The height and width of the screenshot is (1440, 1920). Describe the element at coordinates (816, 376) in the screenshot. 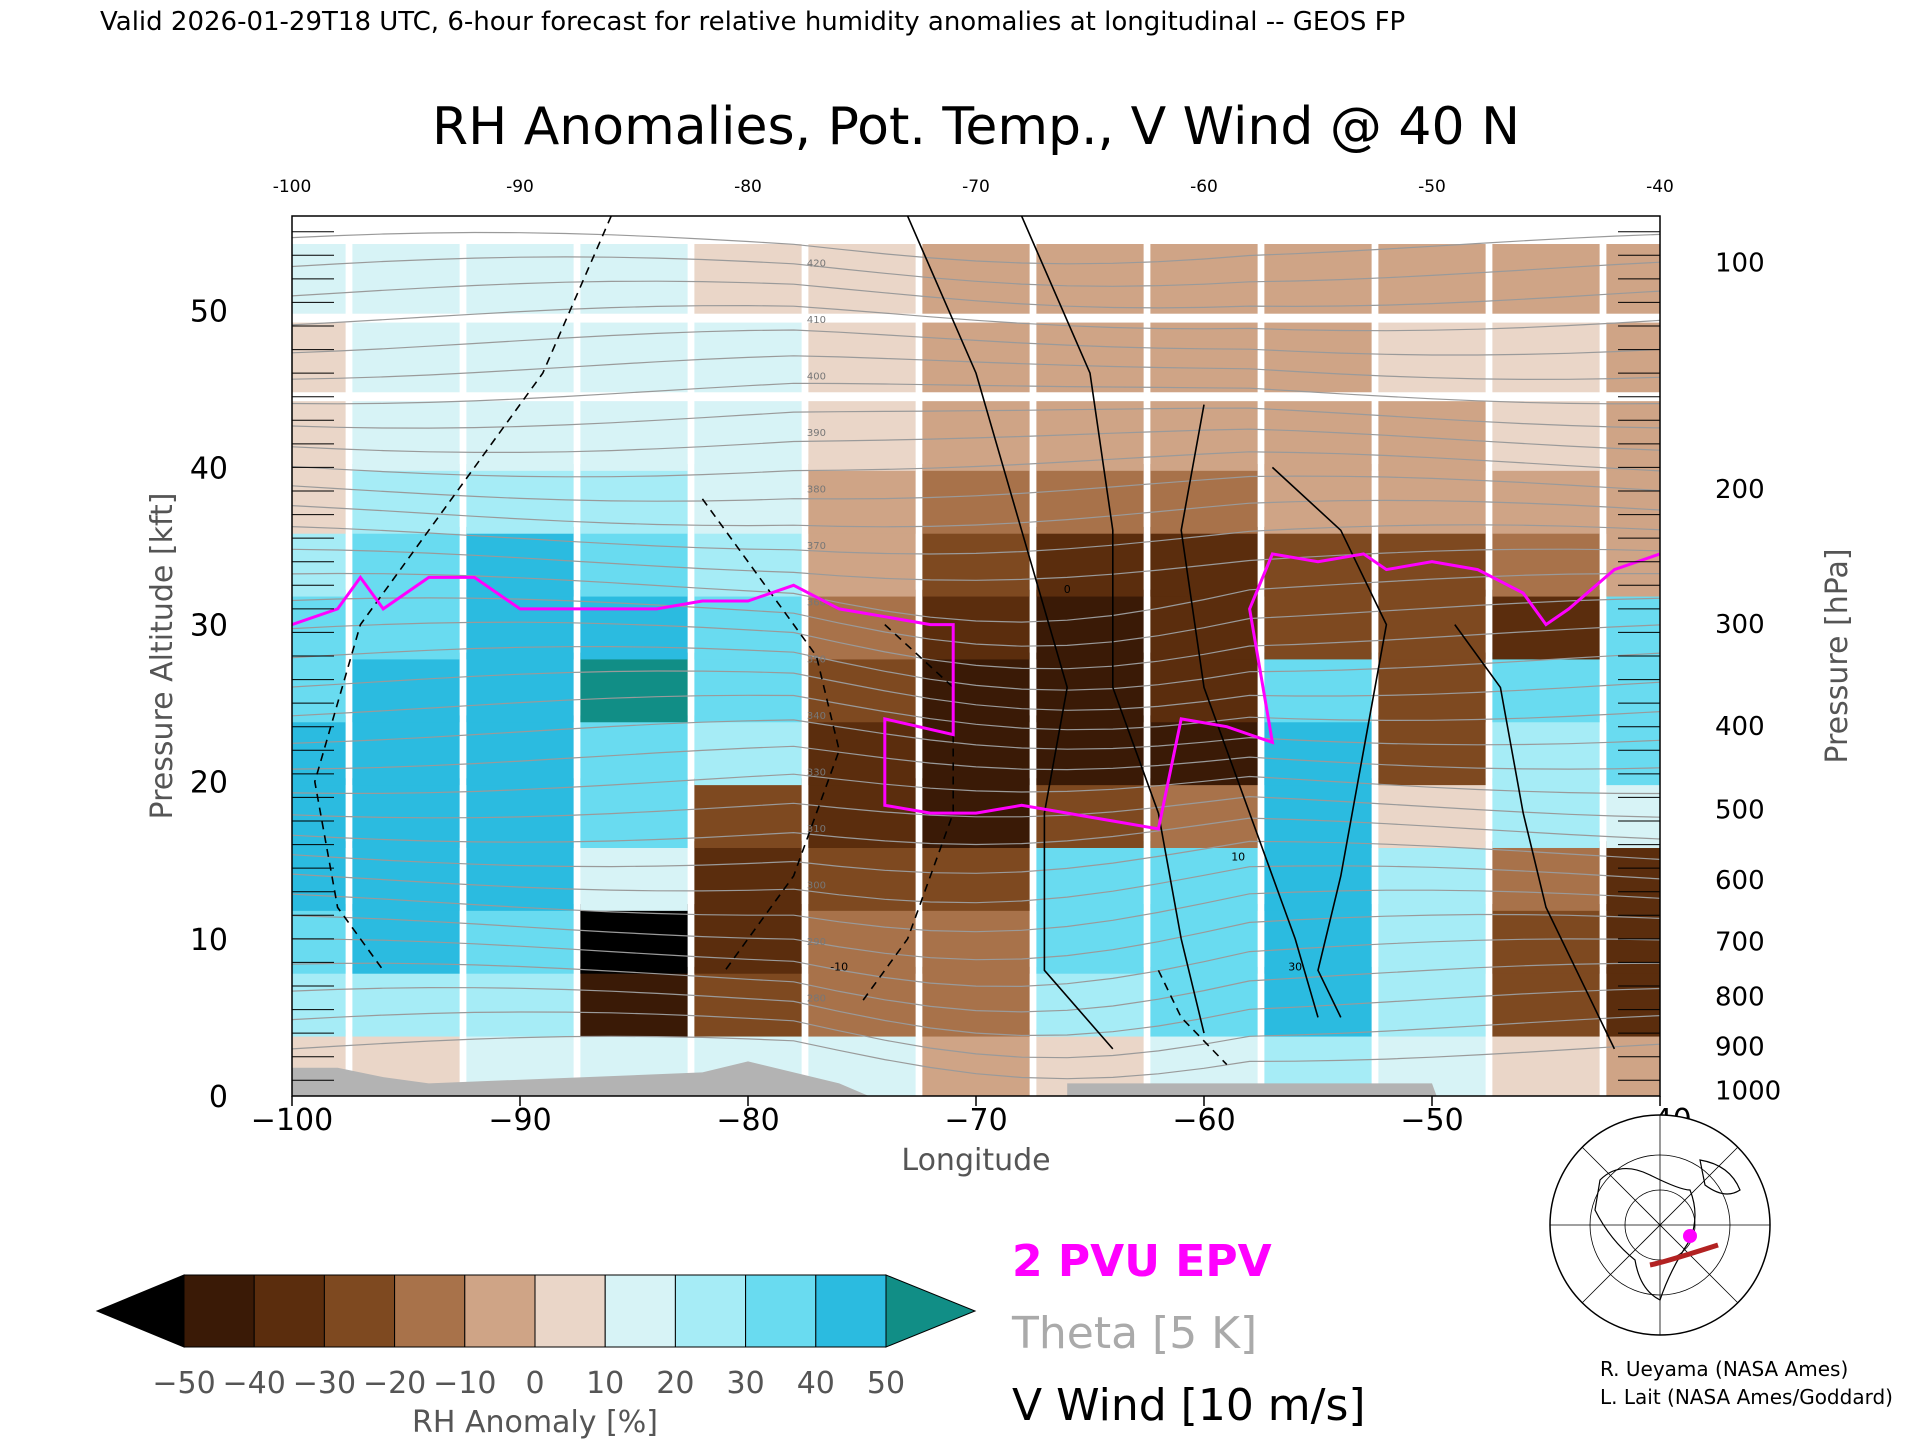

I see `theta-contour-label: 400` at that location.